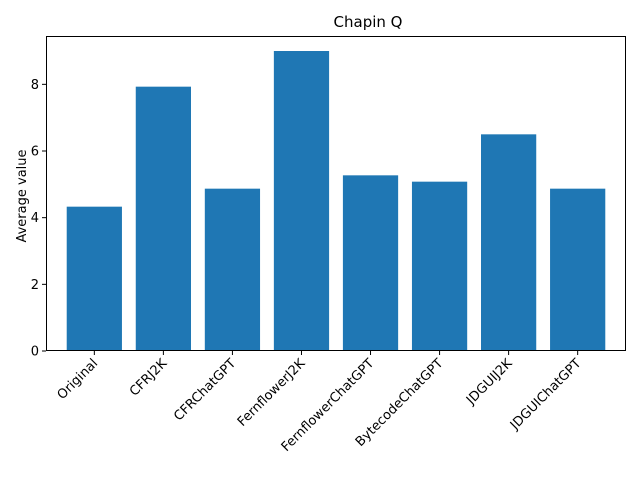 This screenshot has width=640, height=480. What do you see at coordinates (205, 390) in the screenshot?
I see `x-tick-label: CFRChatGPT` at bounding box center [205, 390].